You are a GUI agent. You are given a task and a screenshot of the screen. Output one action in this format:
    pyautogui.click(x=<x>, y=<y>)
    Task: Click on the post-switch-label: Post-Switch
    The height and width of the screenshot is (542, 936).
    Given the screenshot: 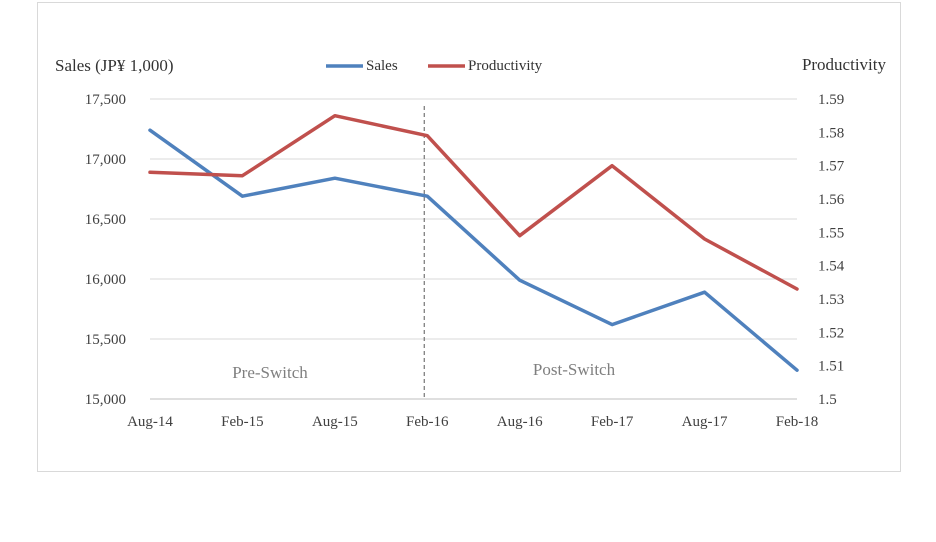 What is the action you would take?
    pyautogui.click(x=574, y=369)
    